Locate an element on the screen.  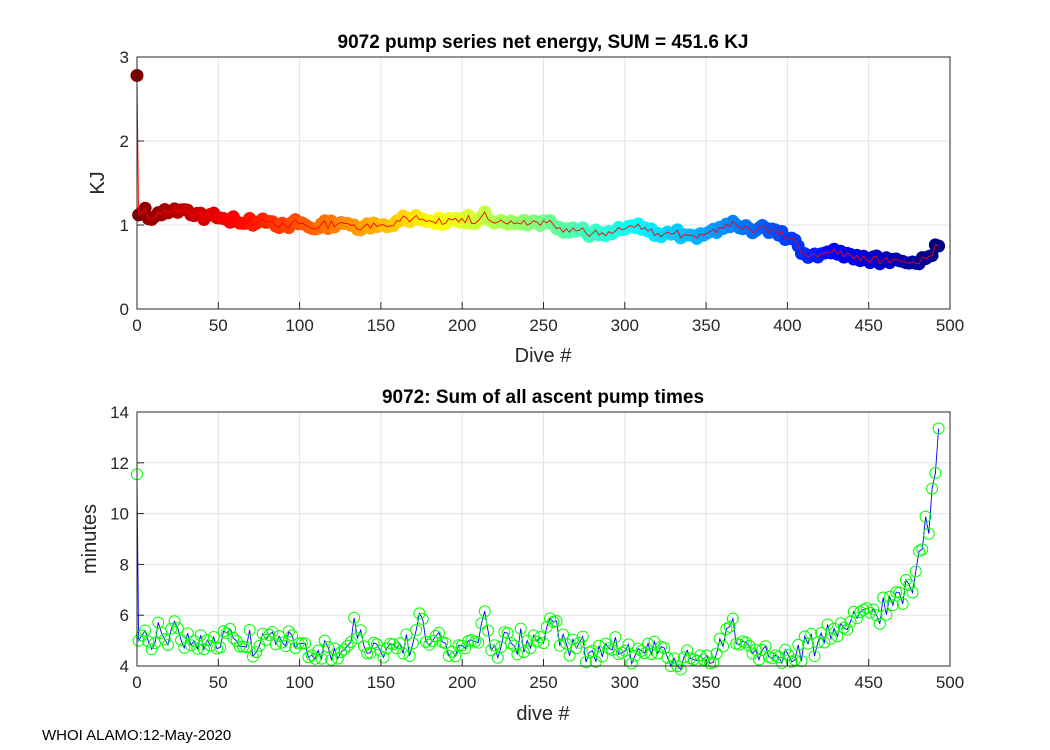
energy-x-tick-label: 450 is located at coordinates (869, 325).